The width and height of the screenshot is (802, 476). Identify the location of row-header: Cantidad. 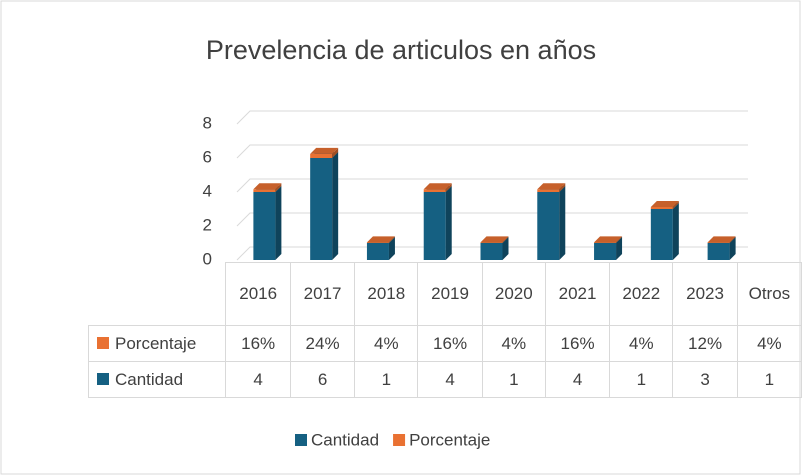
(157, 379).